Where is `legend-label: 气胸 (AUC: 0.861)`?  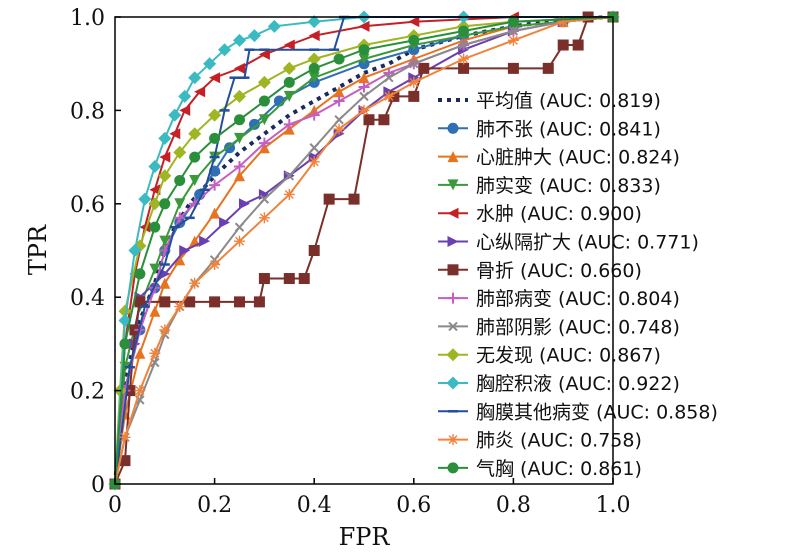 legend-label: 气胸 (AUC: 0.861) is located at coordinates (559, 469).